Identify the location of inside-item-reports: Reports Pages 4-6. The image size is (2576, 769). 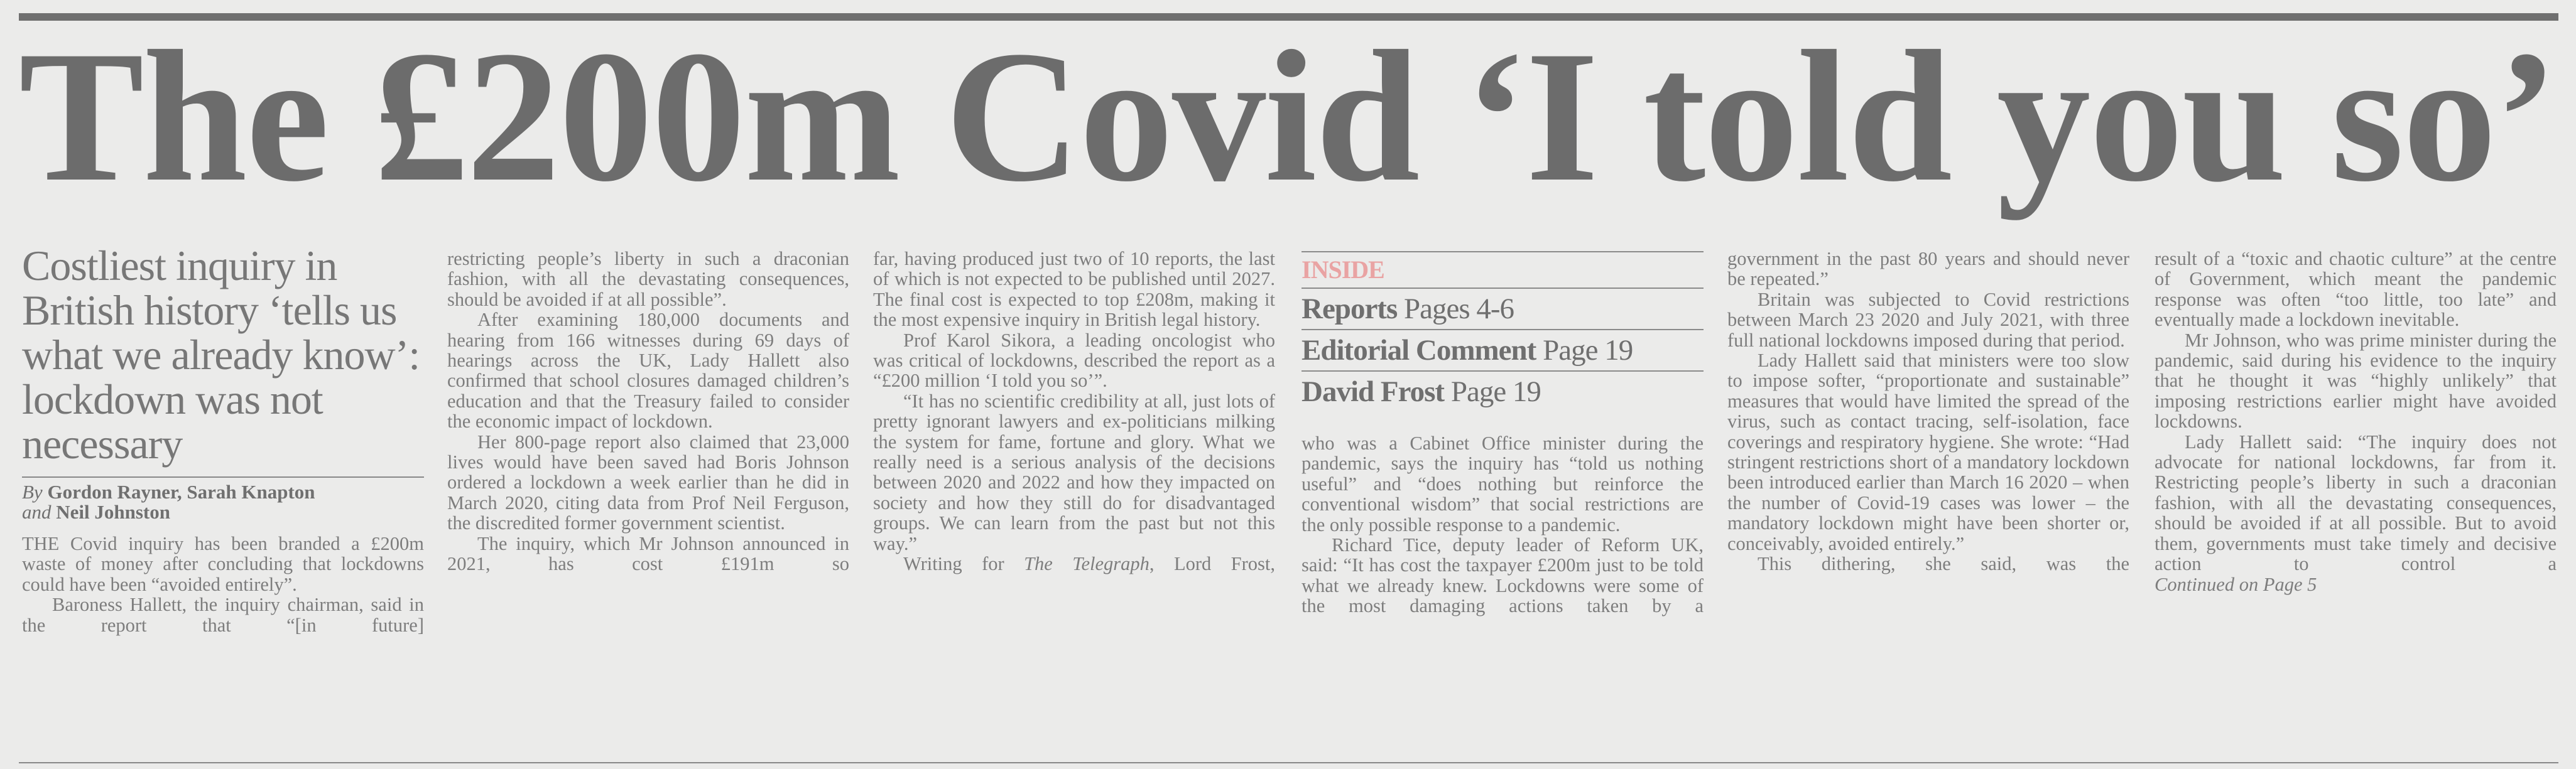
(1503, 309).